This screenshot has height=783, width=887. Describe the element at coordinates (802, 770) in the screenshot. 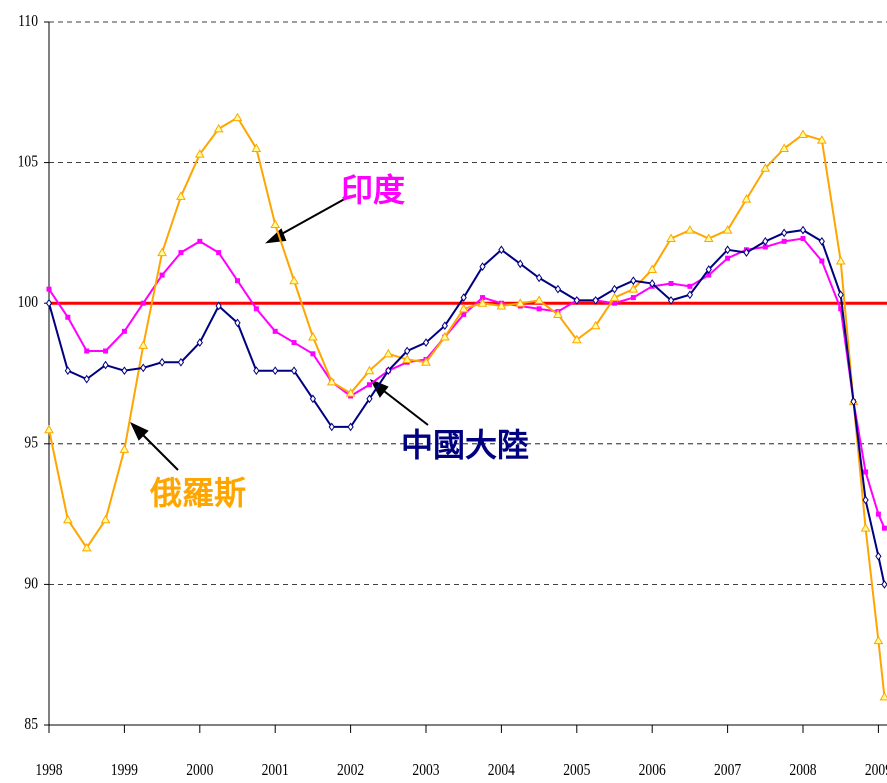

I see `x-tick-label: 2008` at that location.